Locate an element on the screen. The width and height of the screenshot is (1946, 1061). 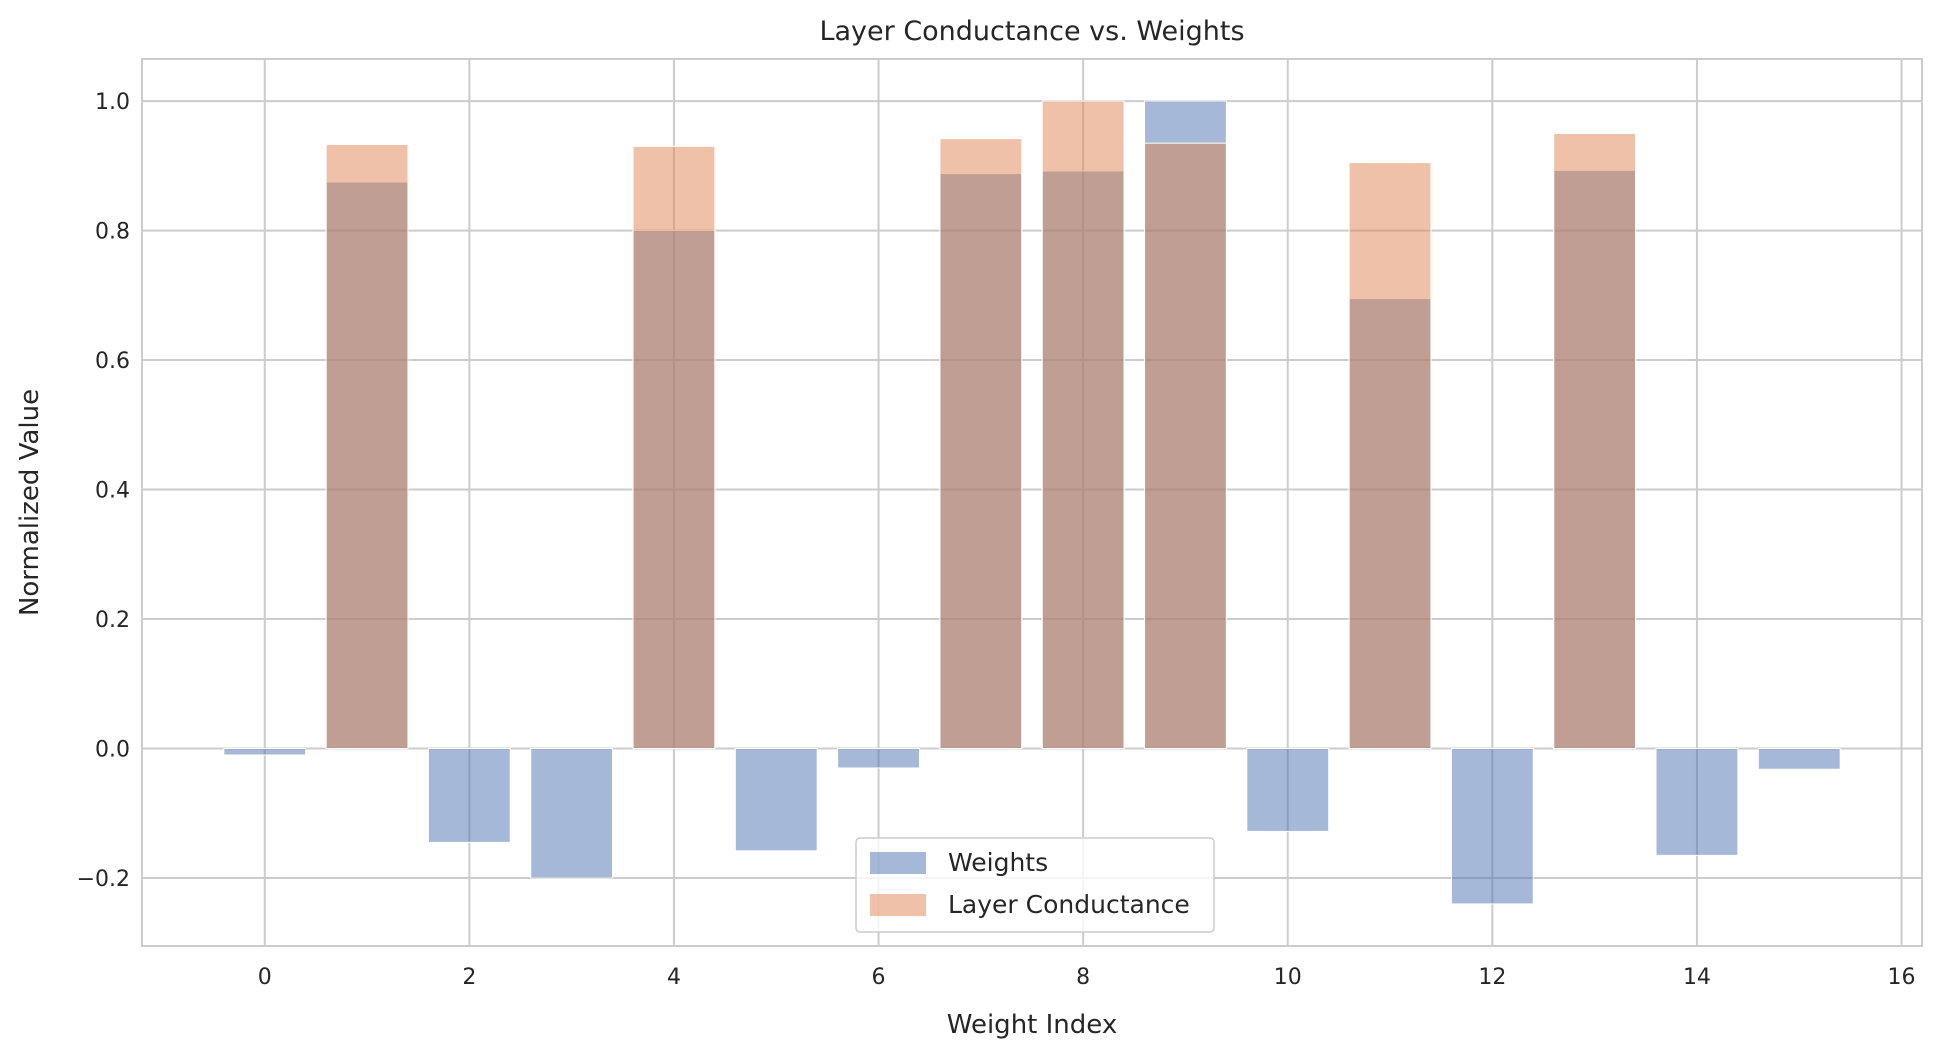
legend-swatch-layer-conductance is located at coordinates (898, 905).